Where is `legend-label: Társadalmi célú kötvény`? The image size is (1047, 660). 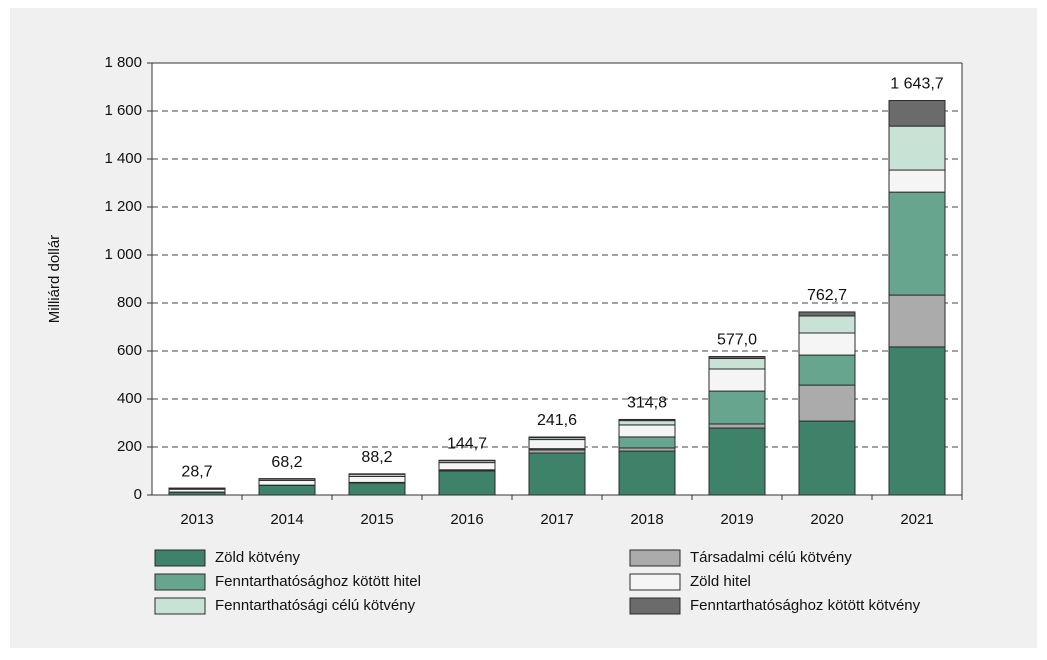 legend-label: Társadalmi célú kötvény is located at coordinates (771, 557).